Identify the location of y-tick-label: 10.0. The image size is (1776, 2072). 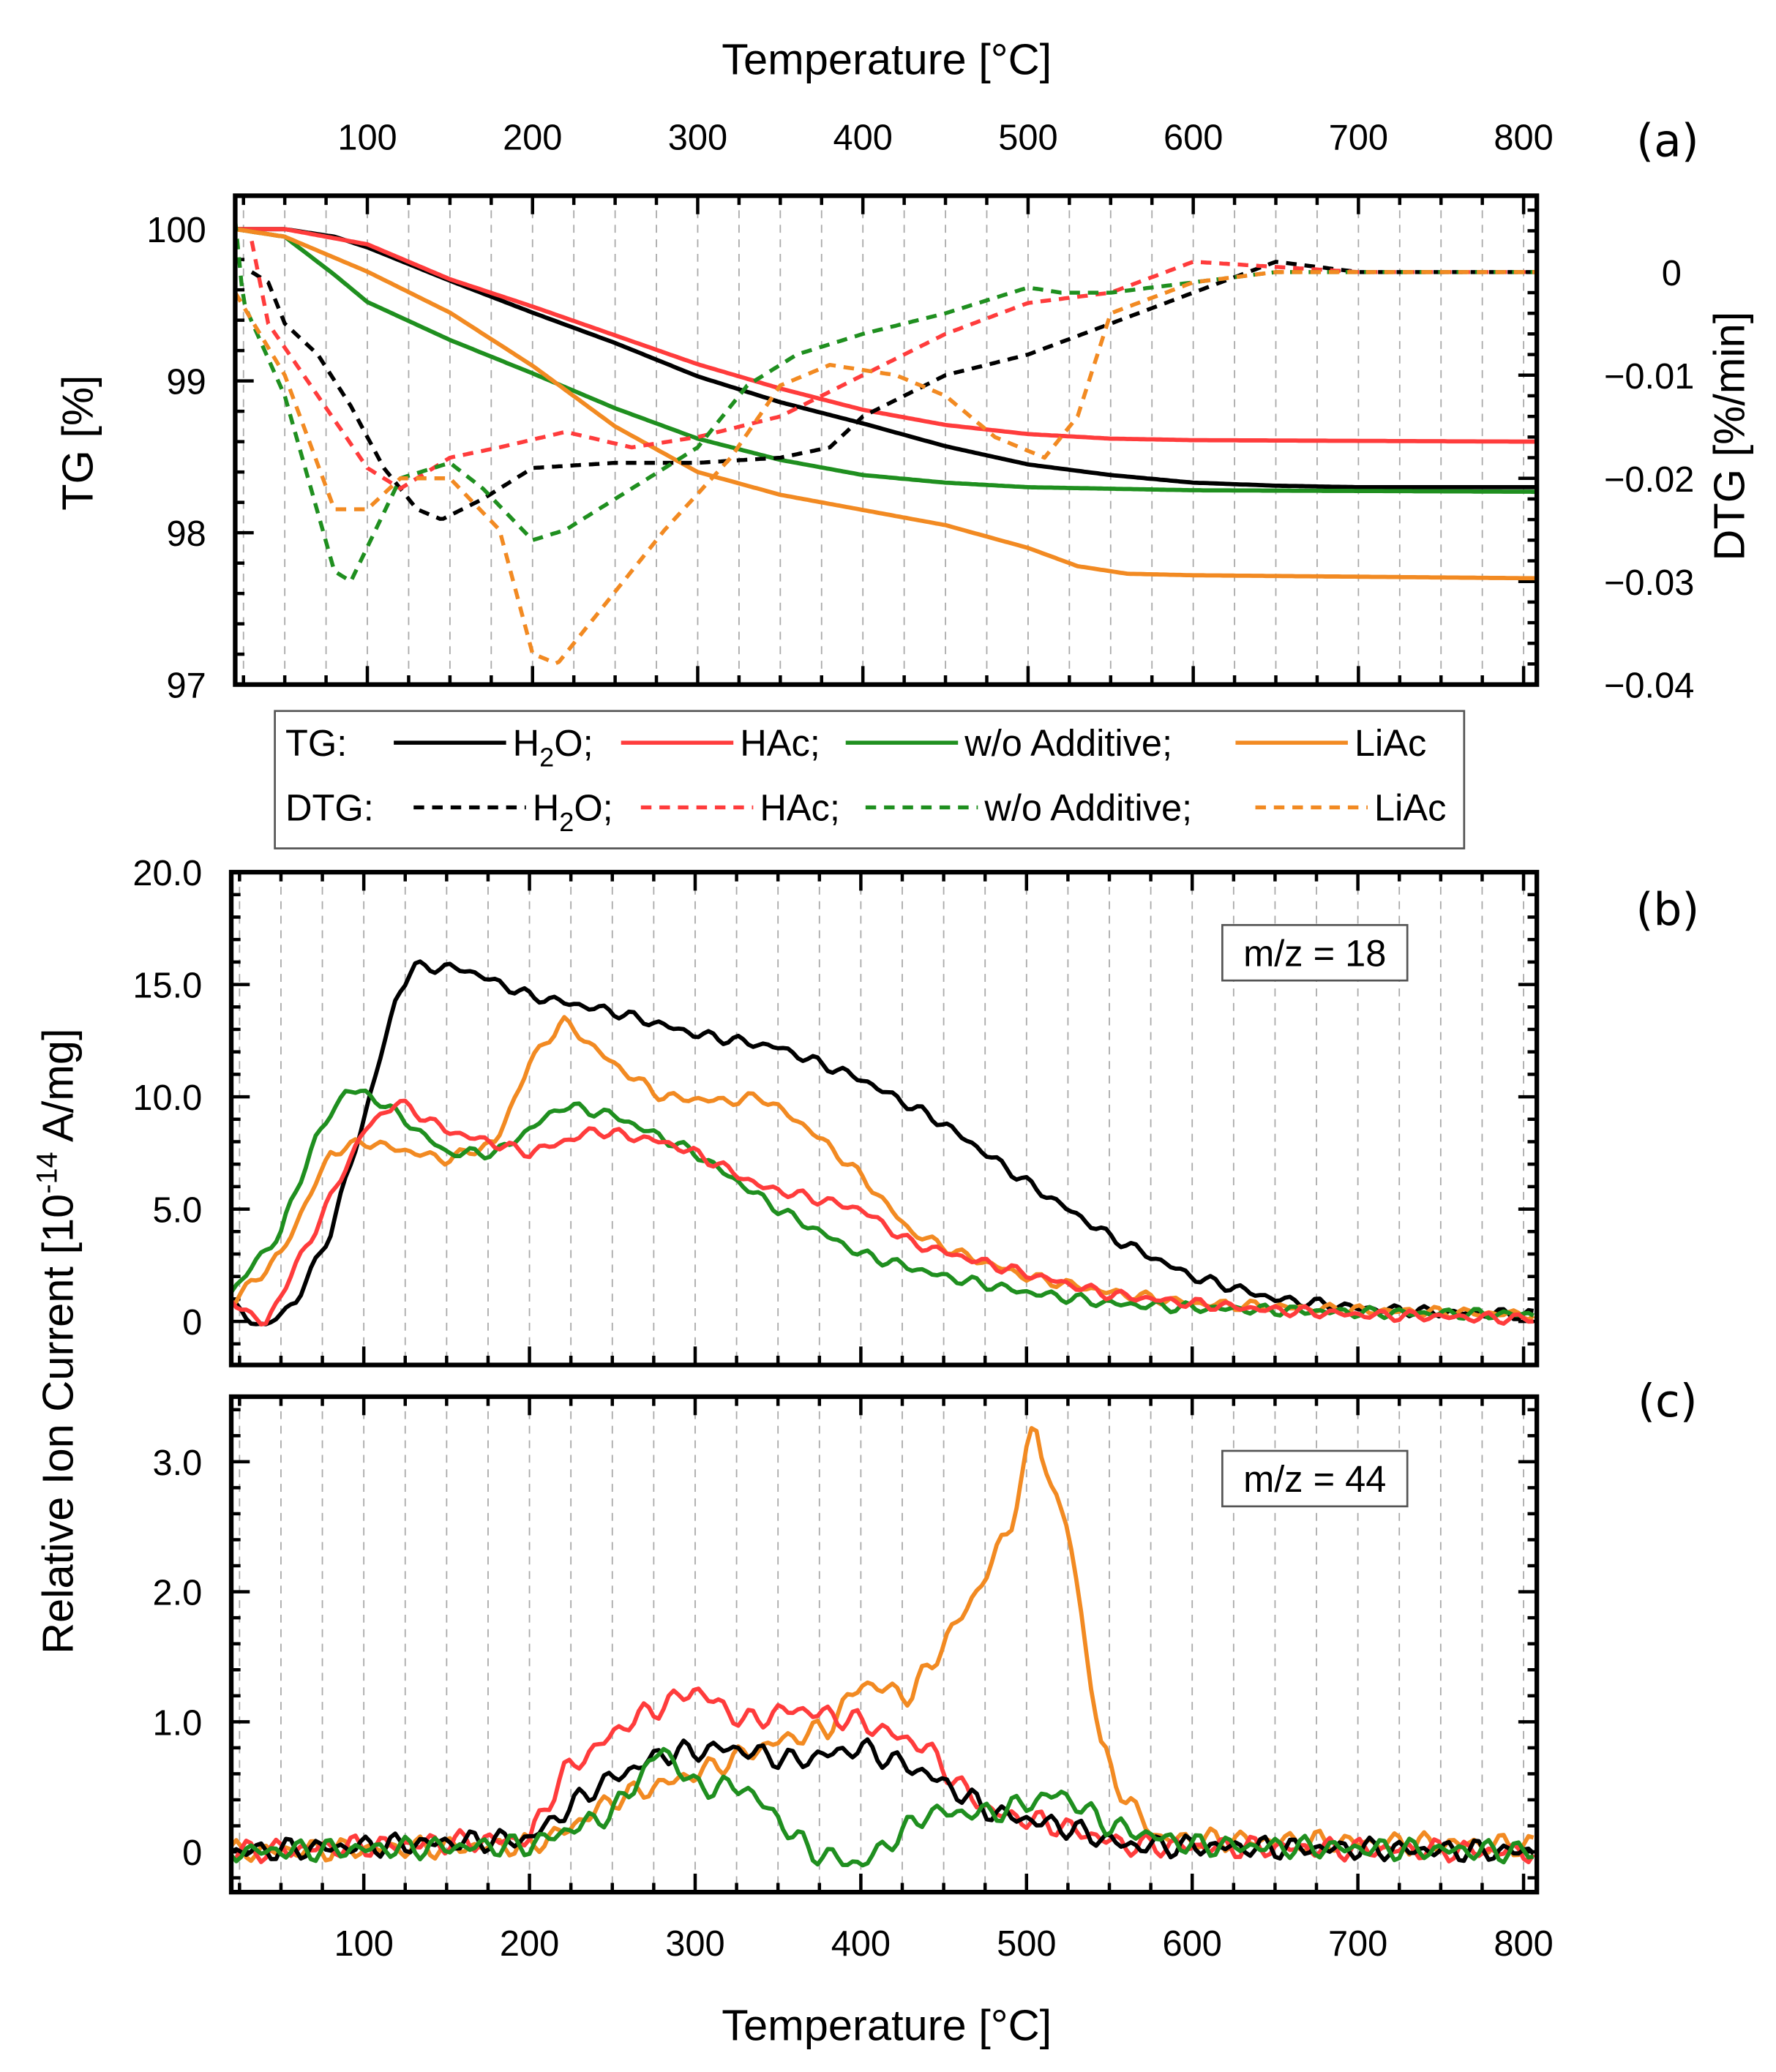
(167, 1098).